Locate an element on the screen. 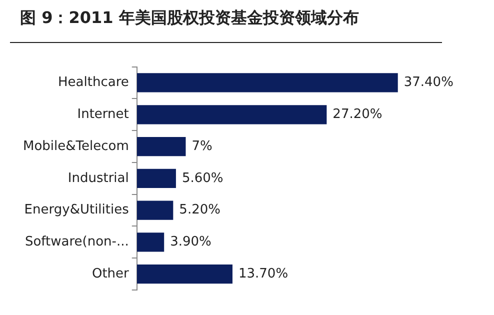 The height and width of the screenshot is (315, 494). data-label: 3.90% is located at coordinates (191, 242).